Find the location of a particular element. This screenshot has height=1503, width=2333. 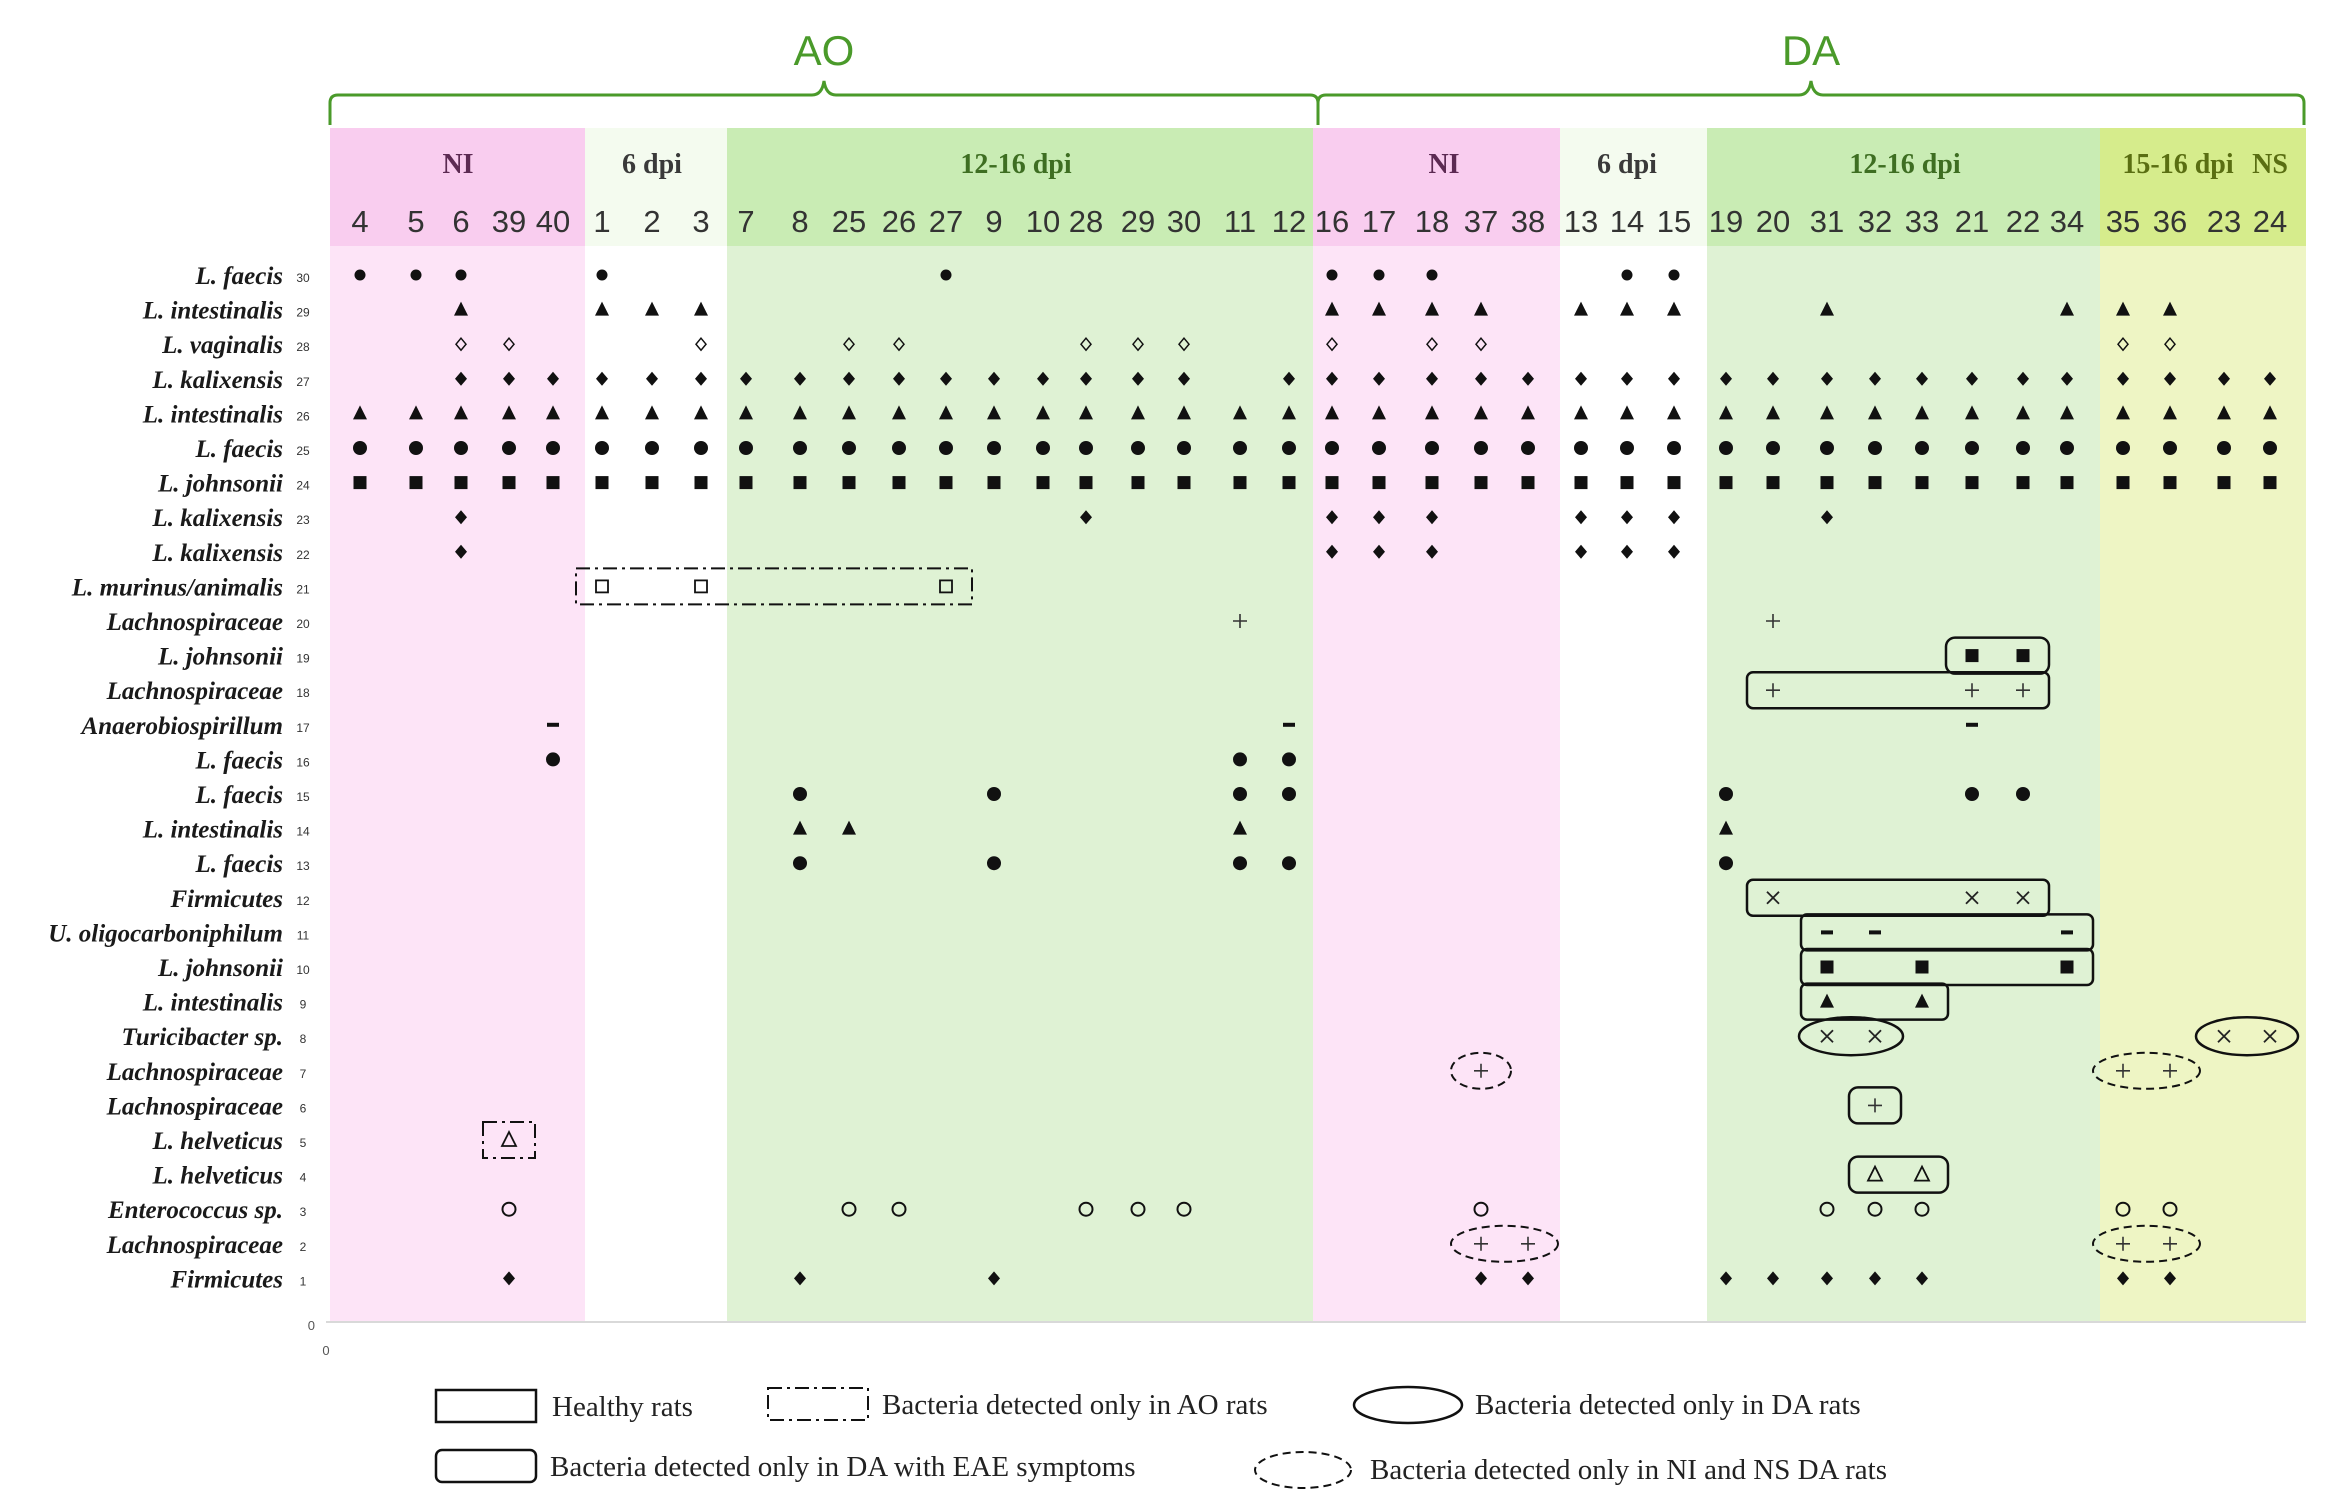

row-number: 19 is located at coordinates (303, 659).